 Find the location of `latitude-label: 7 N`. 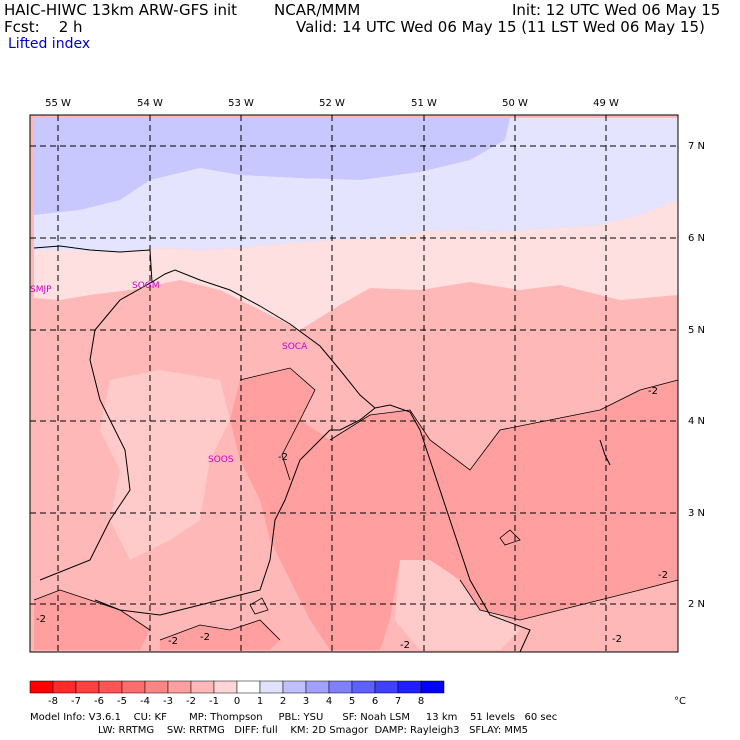

latitude-label: 7 N is located at coordinates (696, 146).